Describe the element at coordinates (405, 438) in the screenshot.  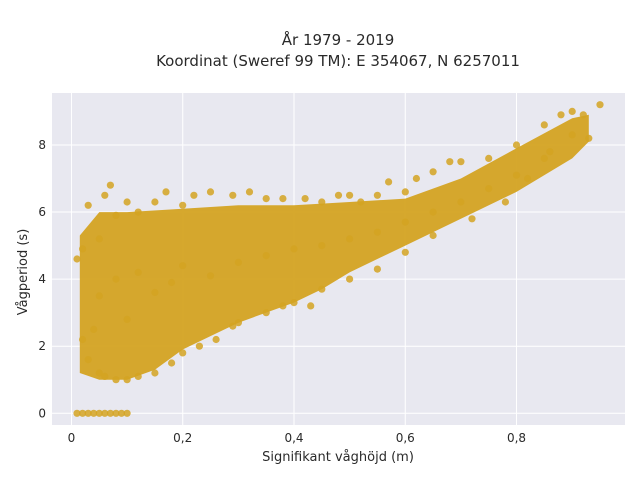
I see `x-tick-label: 0,6` at that location.